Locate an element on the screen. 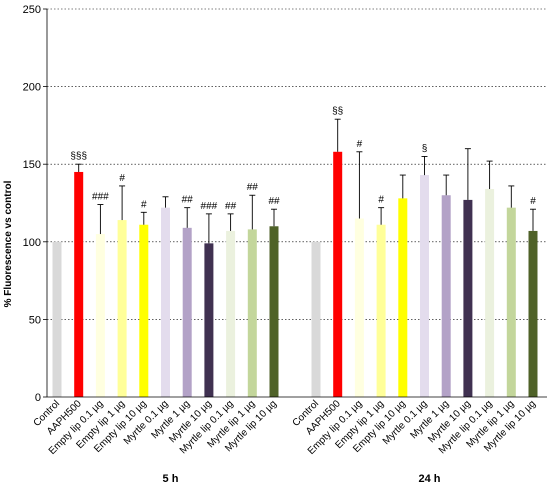  group-label: 5 h is located at coordinates (171, 479).